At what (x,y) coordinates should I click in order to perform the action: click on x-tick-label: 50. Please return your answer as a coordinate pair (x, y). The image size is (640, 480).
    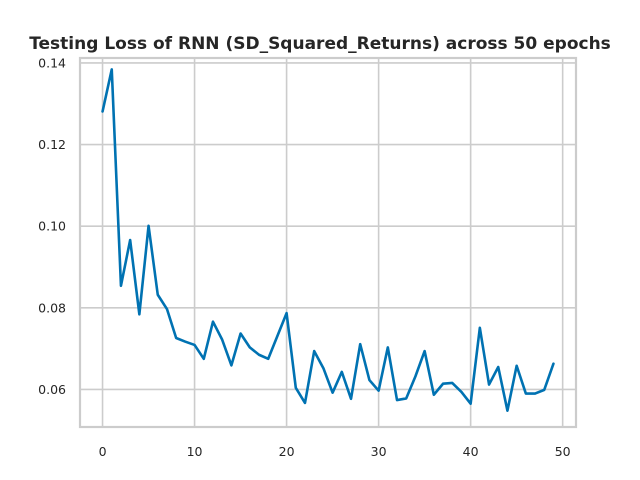
    Looking at the image, I should click on (563, 451).